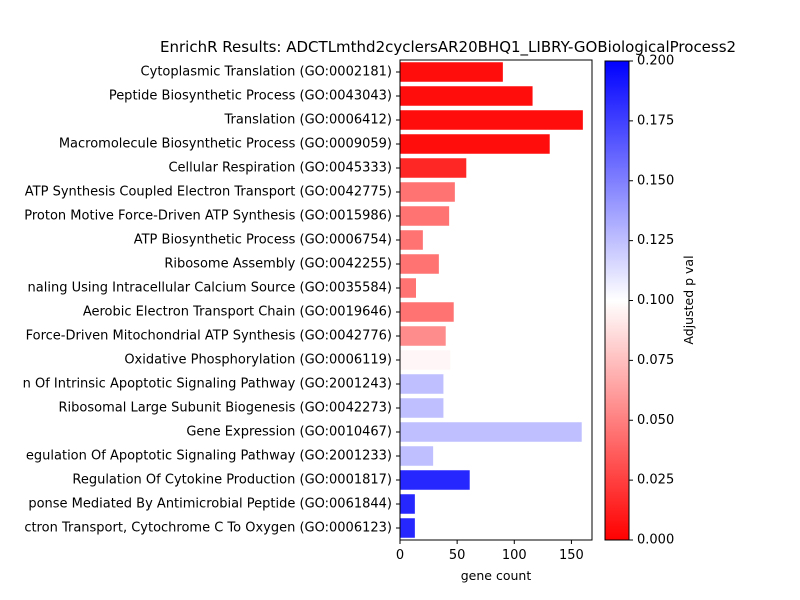  What do you see at coordinates (514, 555) in the screenshot?
I see `x-tick-label: 100` at bounding box center [514, 555].